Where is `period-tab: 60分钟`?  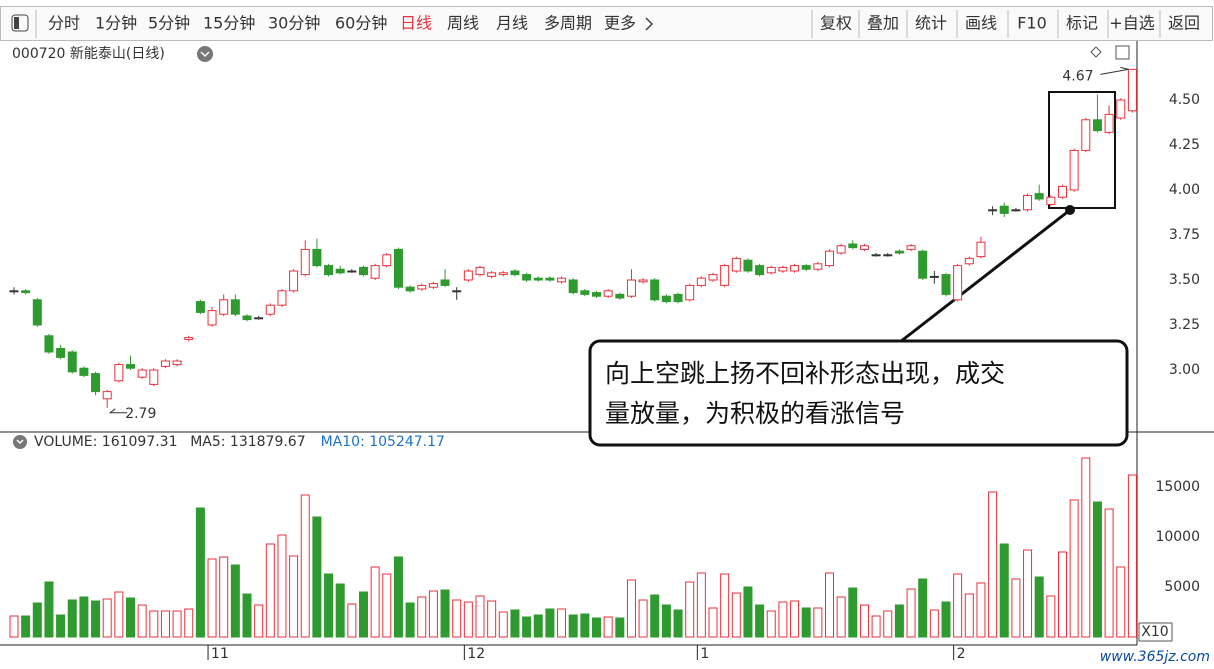
period-tab: 60分钟 is located at coordinates (361, 23).